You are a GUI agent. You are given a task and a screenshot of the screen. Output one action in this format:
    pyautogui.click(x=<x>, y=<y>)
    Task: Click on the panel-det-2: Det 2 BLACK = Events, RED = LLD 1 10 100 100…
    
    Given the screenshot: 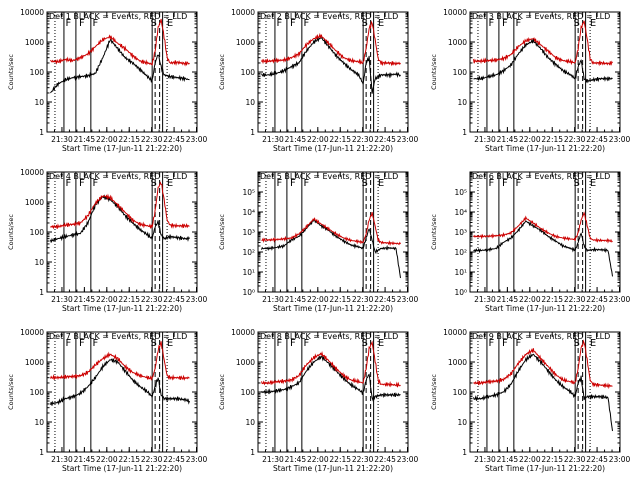 What is the action you would take?
    pyautogui.click(x=318, y=80)
    